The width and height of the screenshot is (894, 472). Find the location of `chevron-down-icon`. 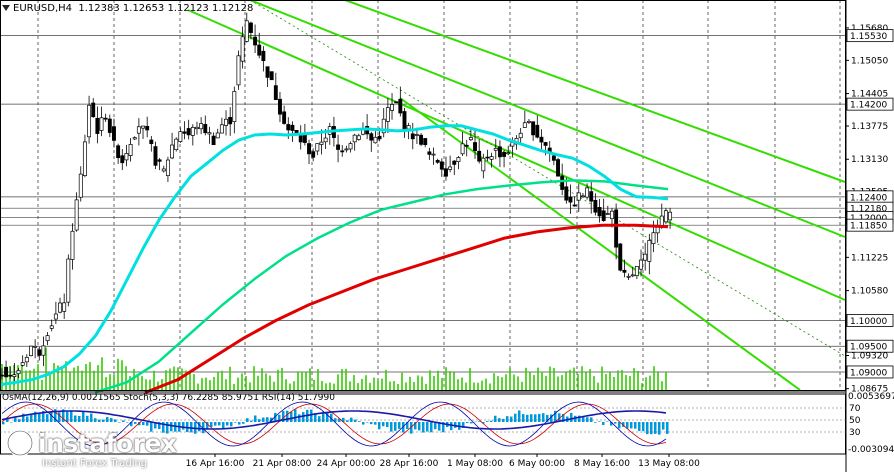

chevron-down-icon is located at coordinates (6, 8).